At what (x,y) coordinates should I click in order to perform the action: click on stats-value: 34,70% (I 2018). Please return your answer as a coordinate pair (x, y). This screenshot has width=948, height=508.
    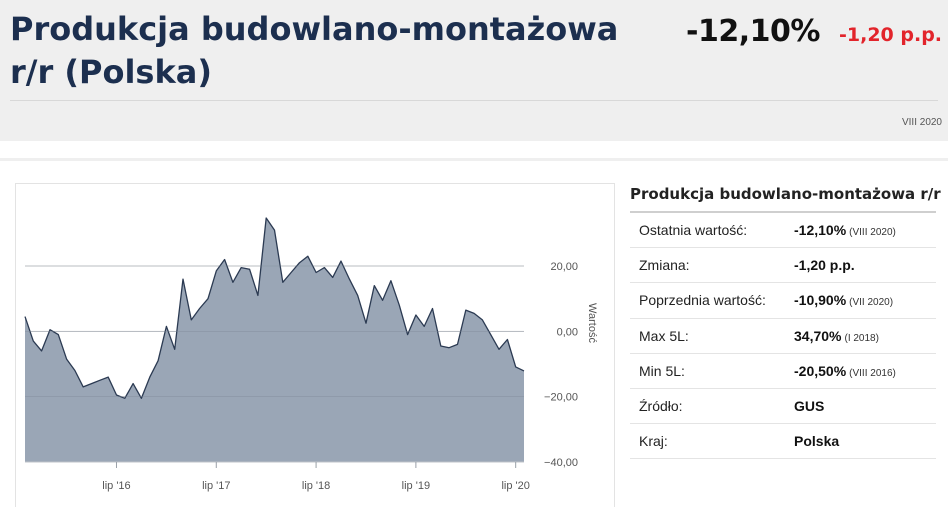
    Looking at the image, I should click on (836, 336).